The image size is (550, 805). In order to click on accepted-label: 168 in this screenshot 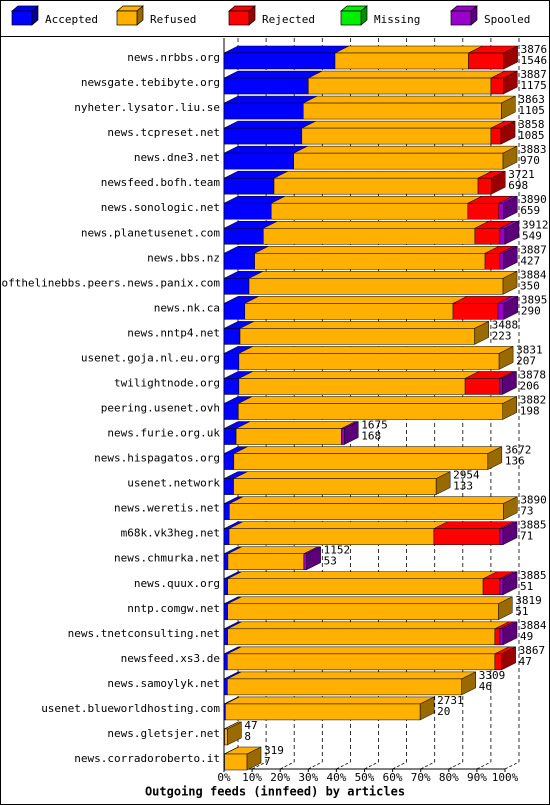, I will do `click(371, 436)`.